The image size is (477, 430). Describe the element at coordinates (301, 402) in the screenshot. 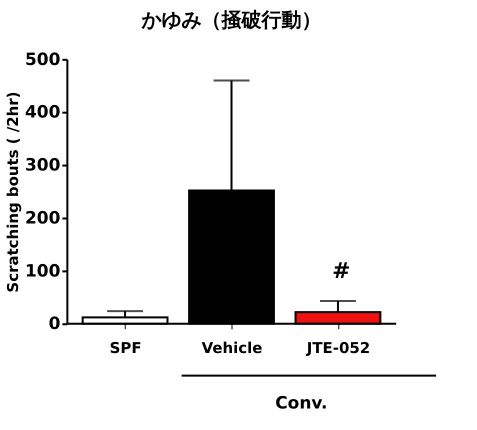

I see `text: Conv.` at that location.